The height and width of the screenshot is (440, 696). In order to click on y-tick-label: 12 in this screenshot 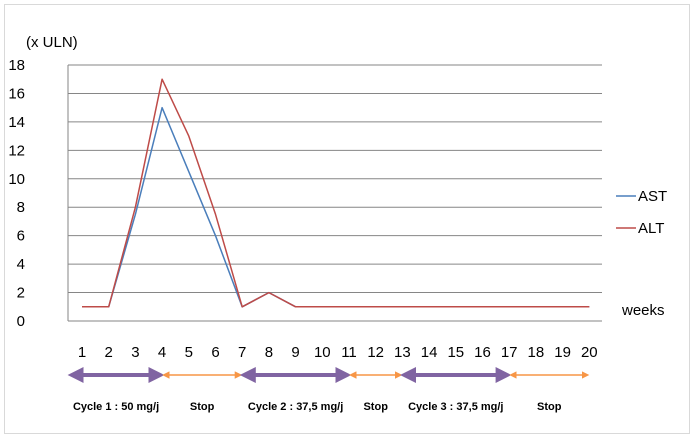, I will do `click(16, 150)`.